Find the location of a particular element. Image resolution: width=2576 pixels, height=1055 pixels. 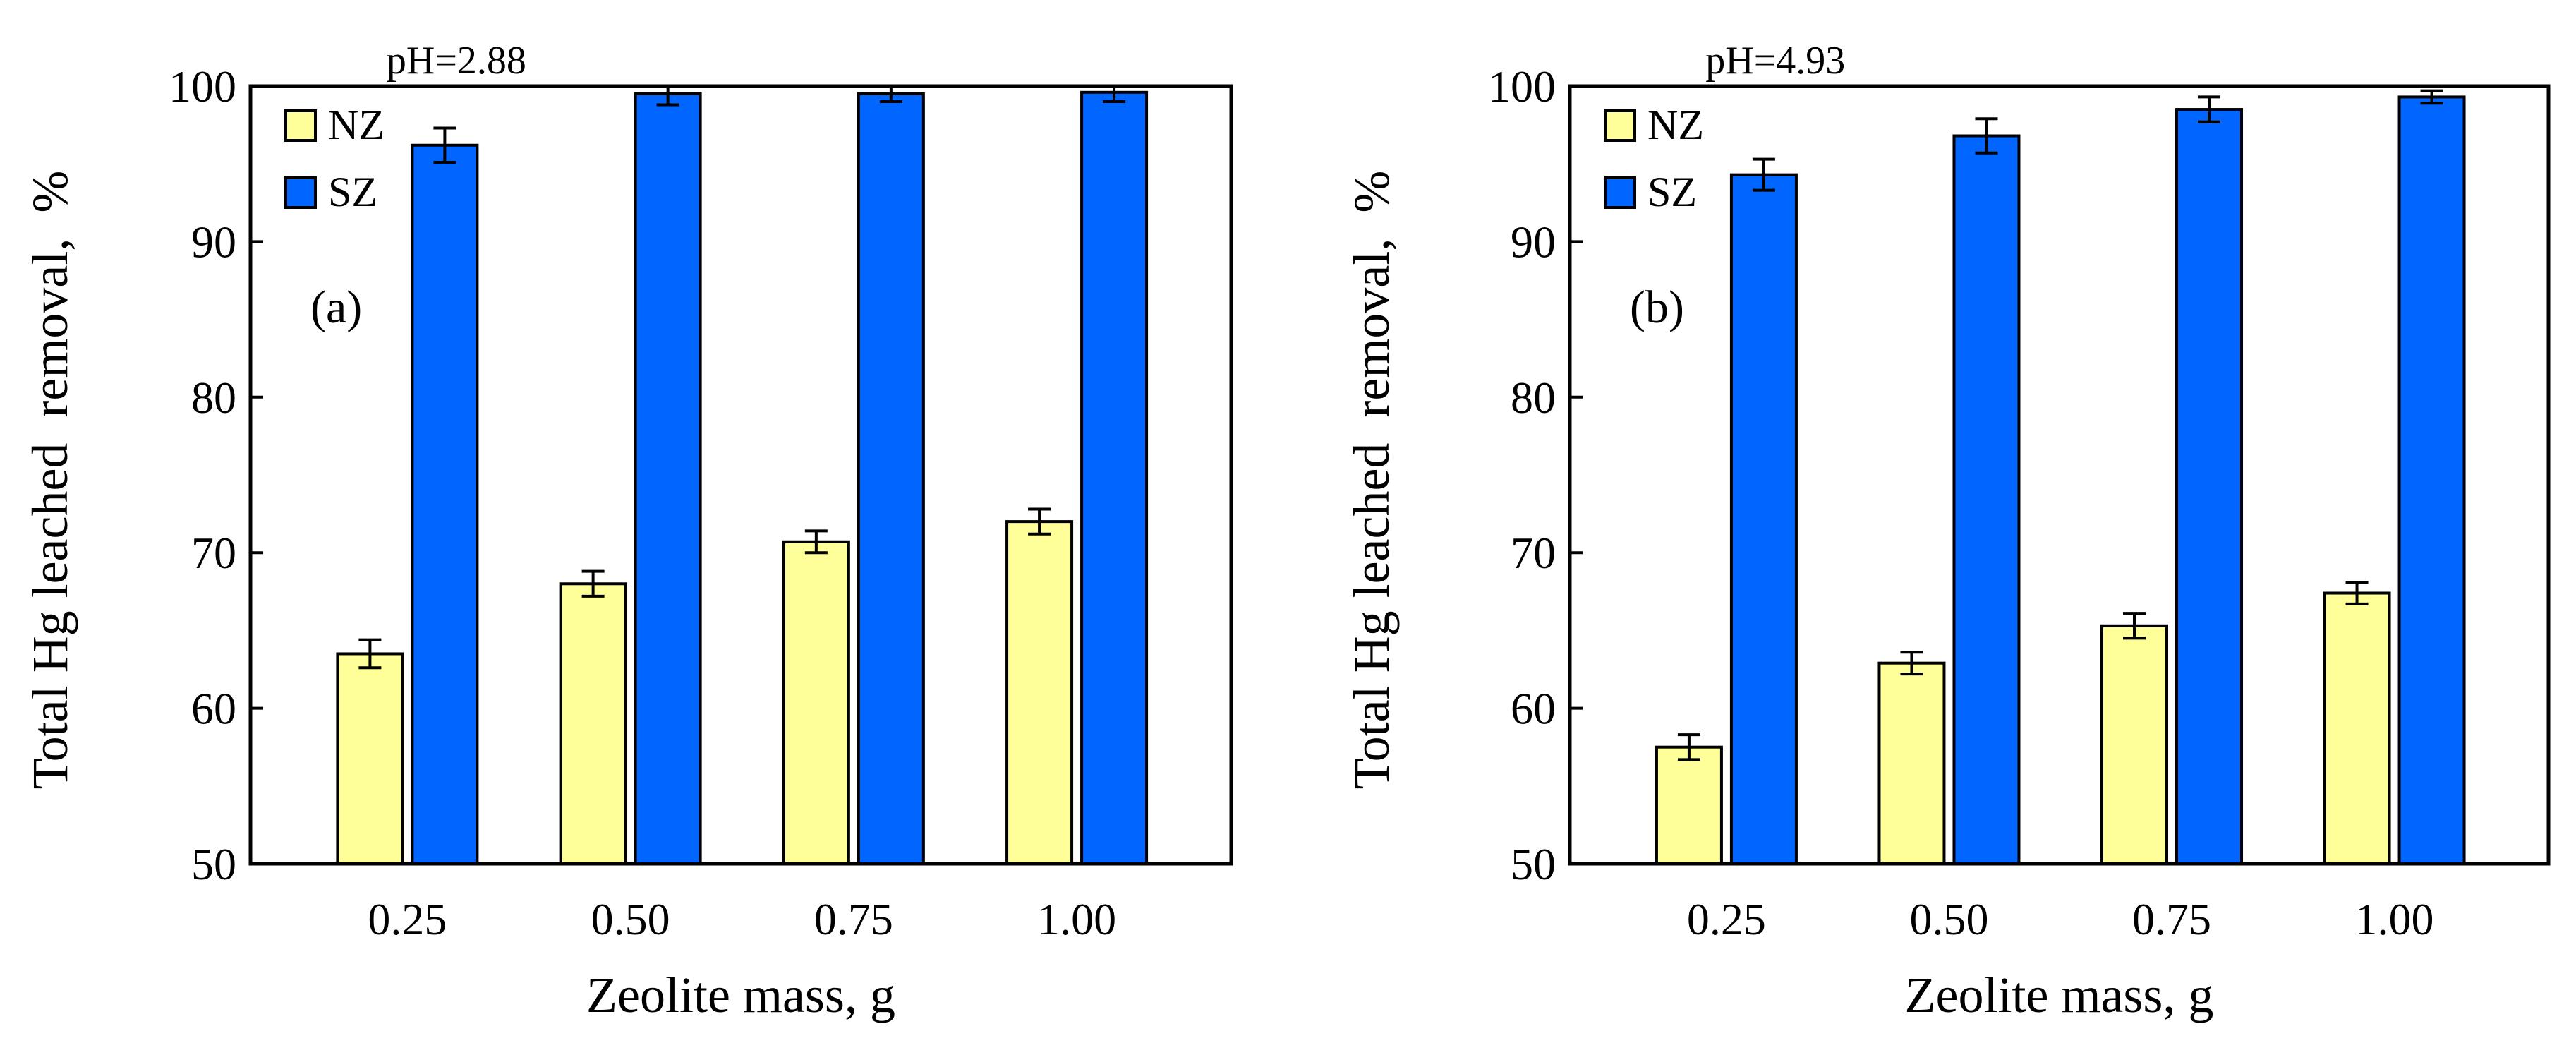

chart-title: pH=2.88 is located at coordinates (457, 61).